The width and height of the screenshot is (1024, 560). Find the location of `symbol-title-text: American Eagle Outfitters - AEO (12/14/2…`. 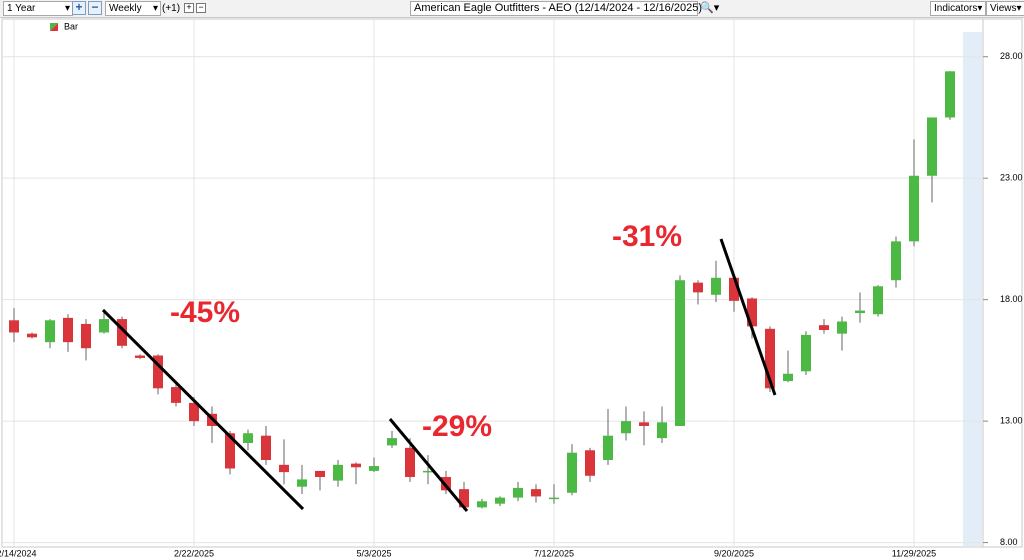

symbol-title-text: American Eagle Outfitters - AEO (12/14/2… is located at coordinates (558, 8).